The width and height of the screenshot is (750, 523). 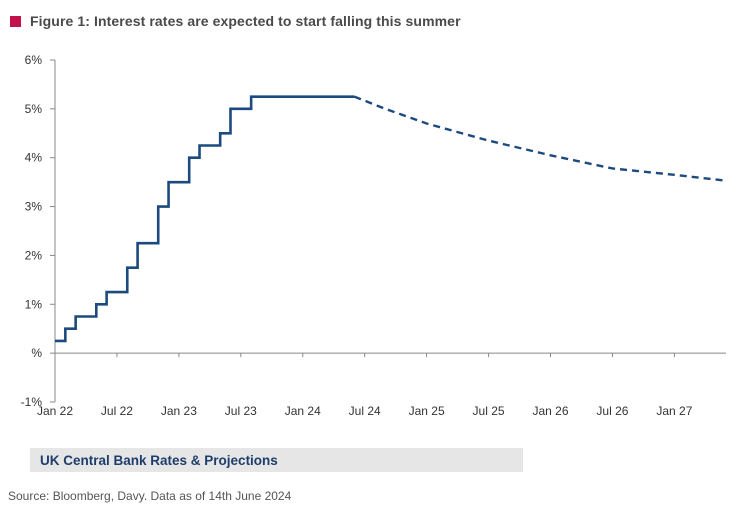 I want to click on x-tick-label: Jan 22, so click(x=55, y=411).